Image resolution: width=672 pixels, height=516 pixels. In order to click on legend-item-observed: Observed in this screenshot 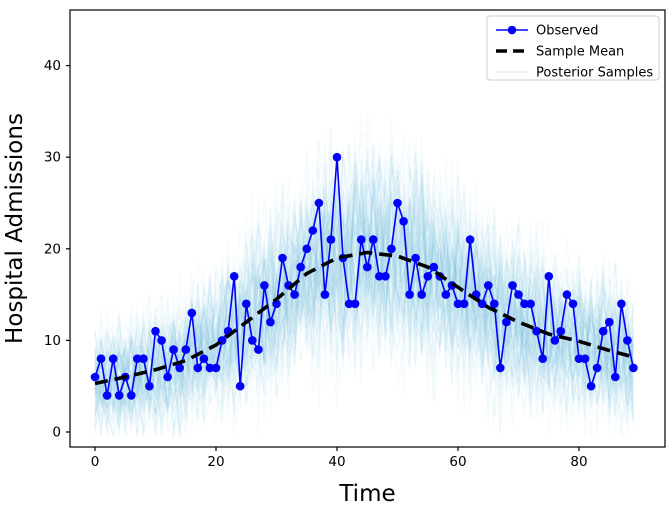, I will do `click(547, 31)`.